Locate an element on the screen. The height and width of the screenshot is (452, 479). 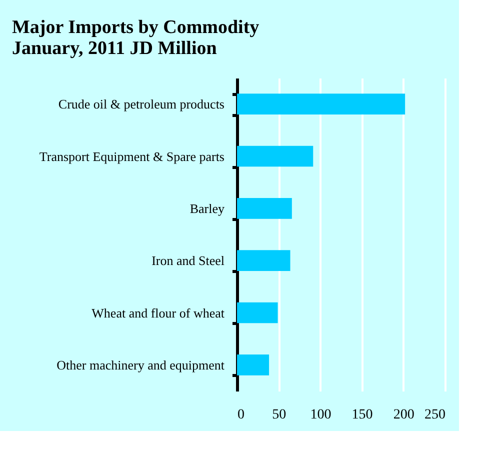
x-tick-label: 200 is located at coordinates (403, 415).